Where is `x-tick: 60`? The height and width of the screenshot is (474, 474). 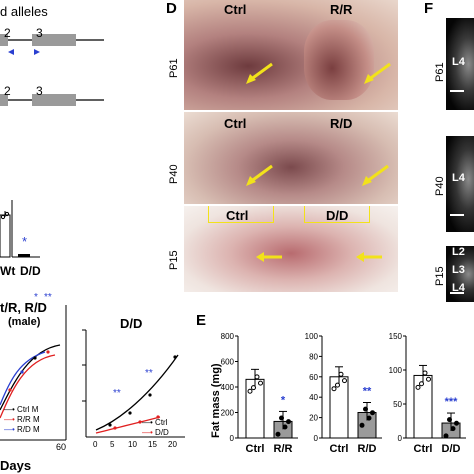
x-tick: 60 is located at coordinates (61, 447).